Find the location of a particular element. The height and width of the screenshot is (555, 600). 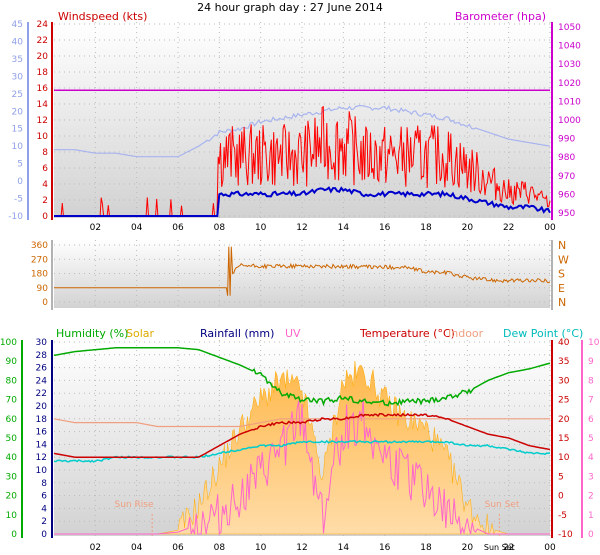

temp-tick: -10 is located at coordinates (565, 535).